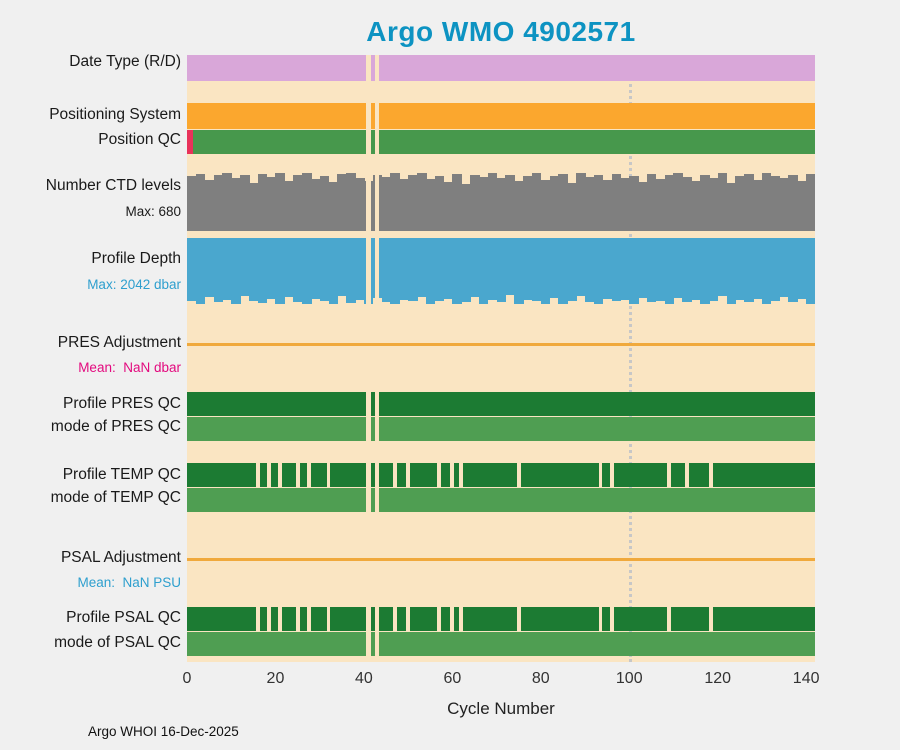  I want to click on row-label-ctd-levels: Number CTD levels, so click(113, 185).